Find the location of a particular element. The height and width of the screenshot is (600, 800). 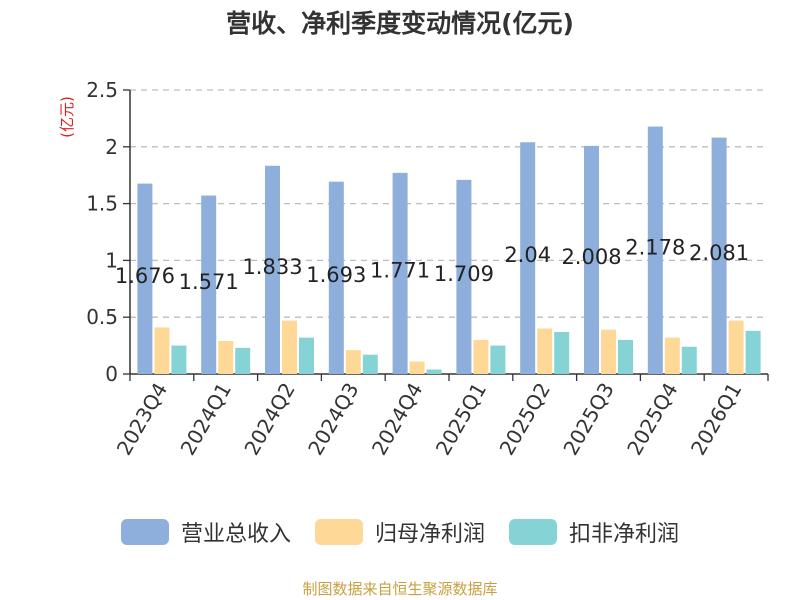

x-tick-label: 2024Q3 is located at coordinates (333, 419).